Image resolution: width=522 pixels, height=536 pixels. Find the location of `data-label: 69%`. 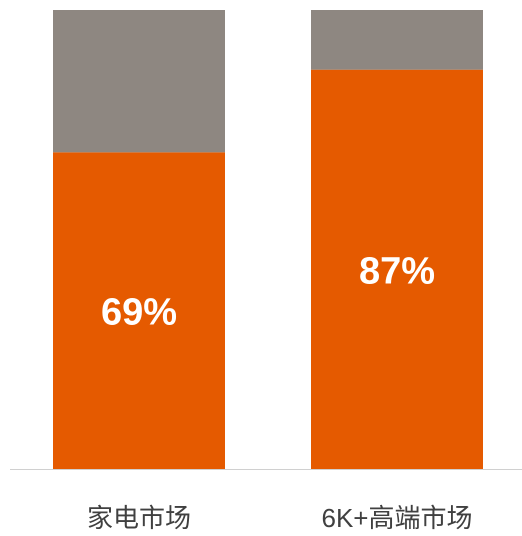

data-label: 69% is located at coordinates (139, 313).